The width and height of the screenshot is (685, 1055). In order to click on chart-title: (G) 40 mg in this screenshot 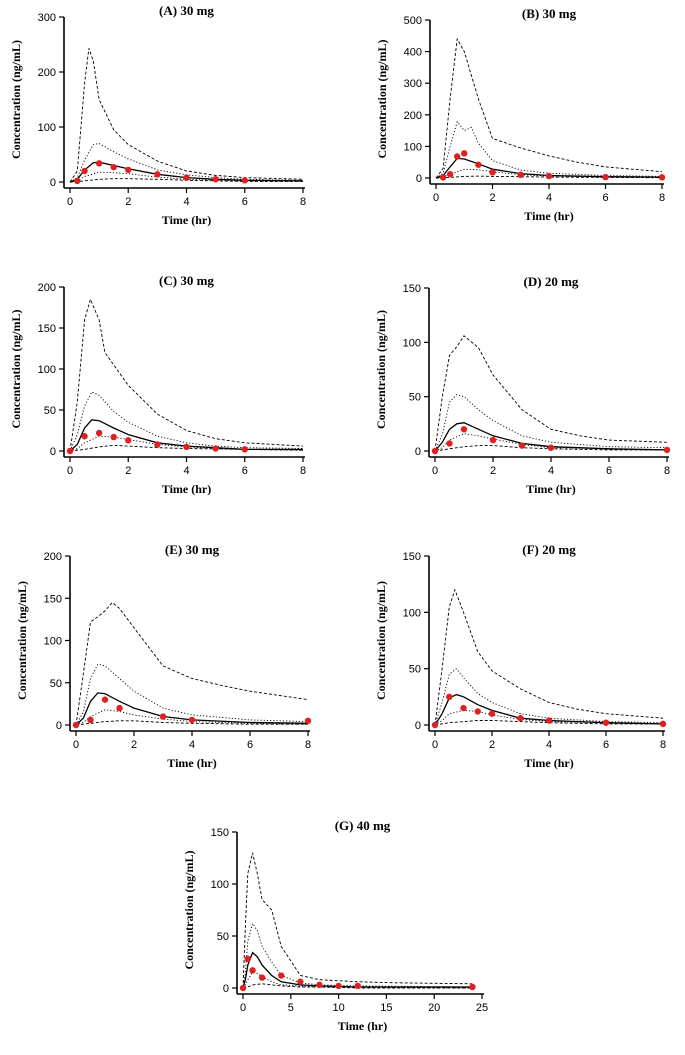, I will do `click(363, 825)`.